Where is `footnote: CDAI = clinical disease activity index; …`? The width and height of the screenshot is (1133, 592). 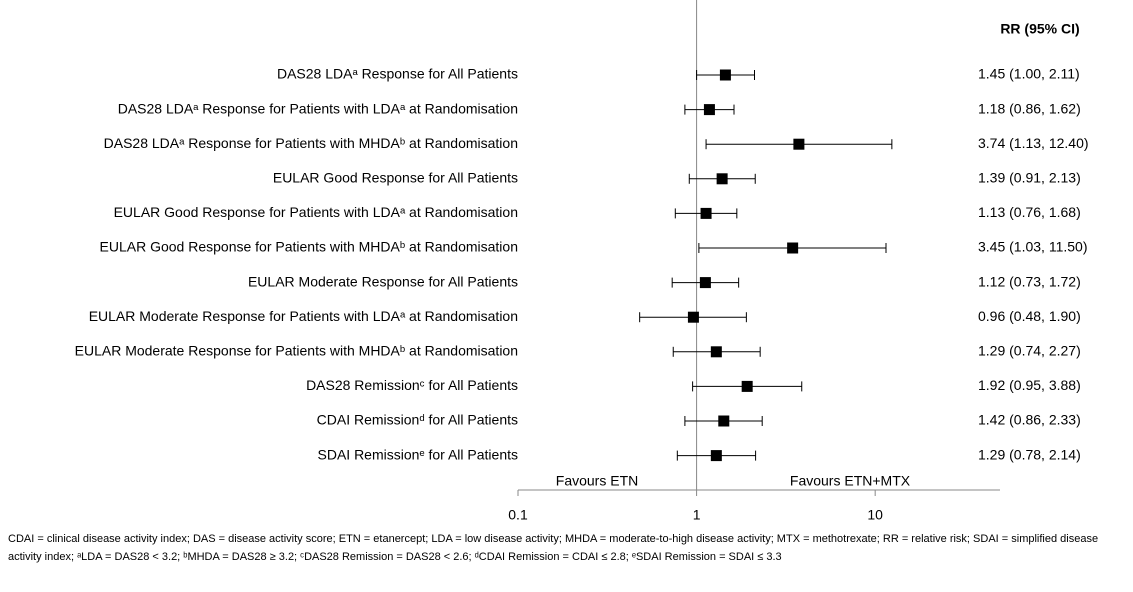
footnote: CDAI = clinical disease activity index; … is located at coordinates (553, 548).